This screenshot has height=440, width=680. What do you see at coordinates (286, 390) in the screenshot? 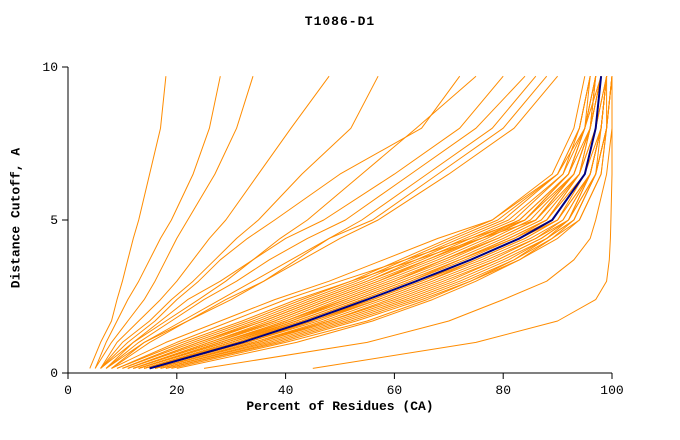
I see `x-tick-label: 40` at bounding box center [286, 390].